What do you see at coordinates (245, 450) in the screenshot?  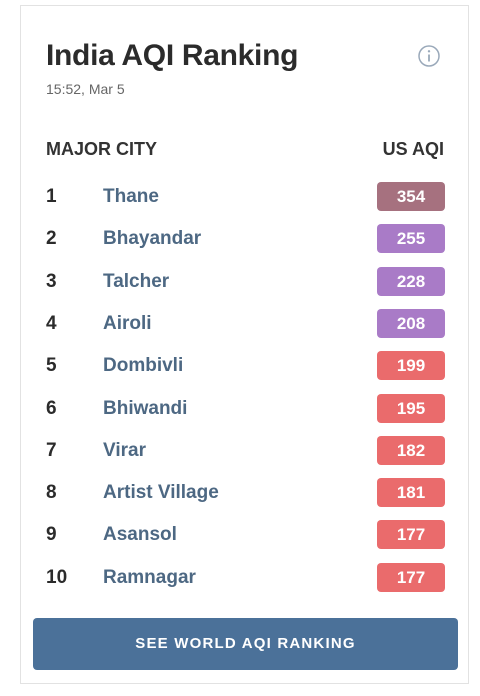 I see `ranking-row: 7 Virar 182` at bounding box center [245, 450].